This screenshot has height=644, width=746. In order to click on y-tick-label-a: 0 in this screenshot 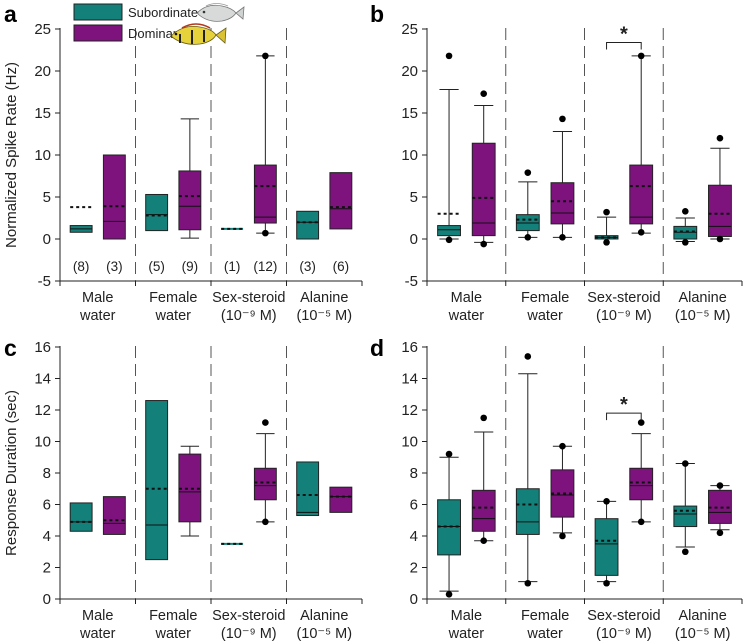, I will do `click(47, 239)`.